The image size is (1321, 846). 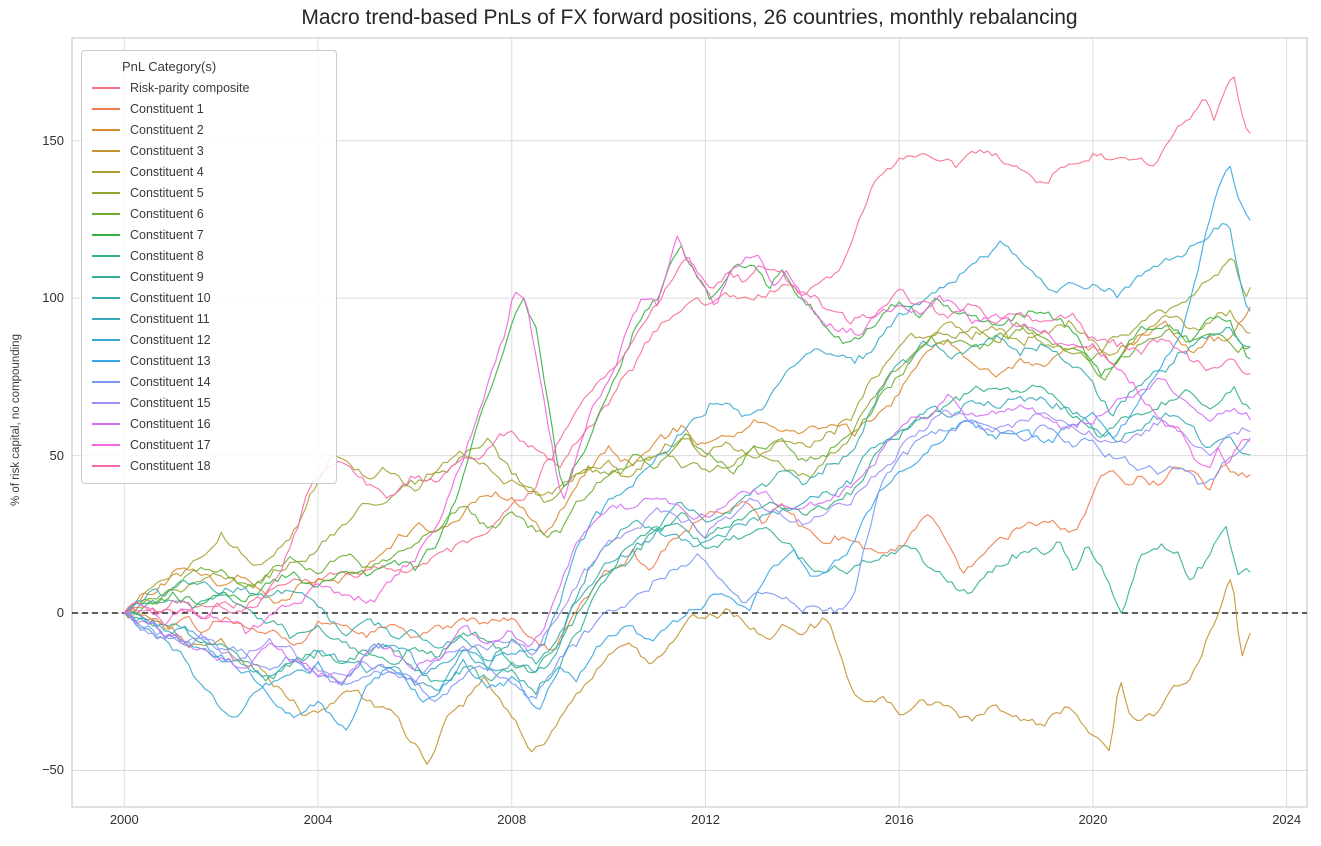 I want to click on x-tick-2000: 2000, so click(x=124, y=819).